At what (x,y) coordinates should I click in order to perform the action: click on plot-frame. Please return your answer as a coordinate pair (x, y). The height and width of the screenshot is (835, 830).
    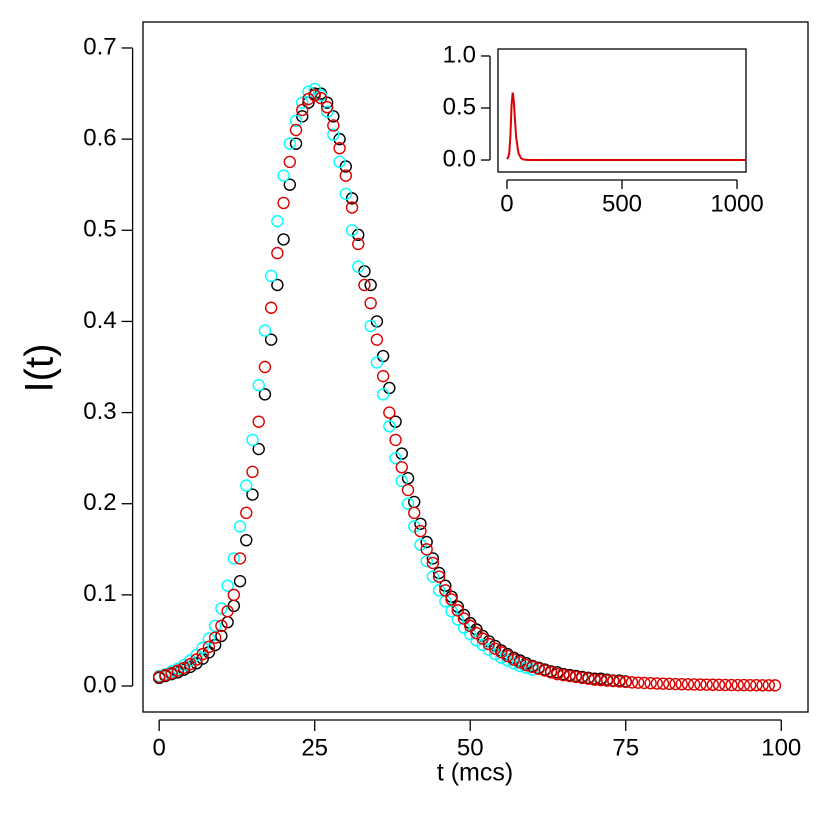
    Looking at the image, I should click on (622, 110).